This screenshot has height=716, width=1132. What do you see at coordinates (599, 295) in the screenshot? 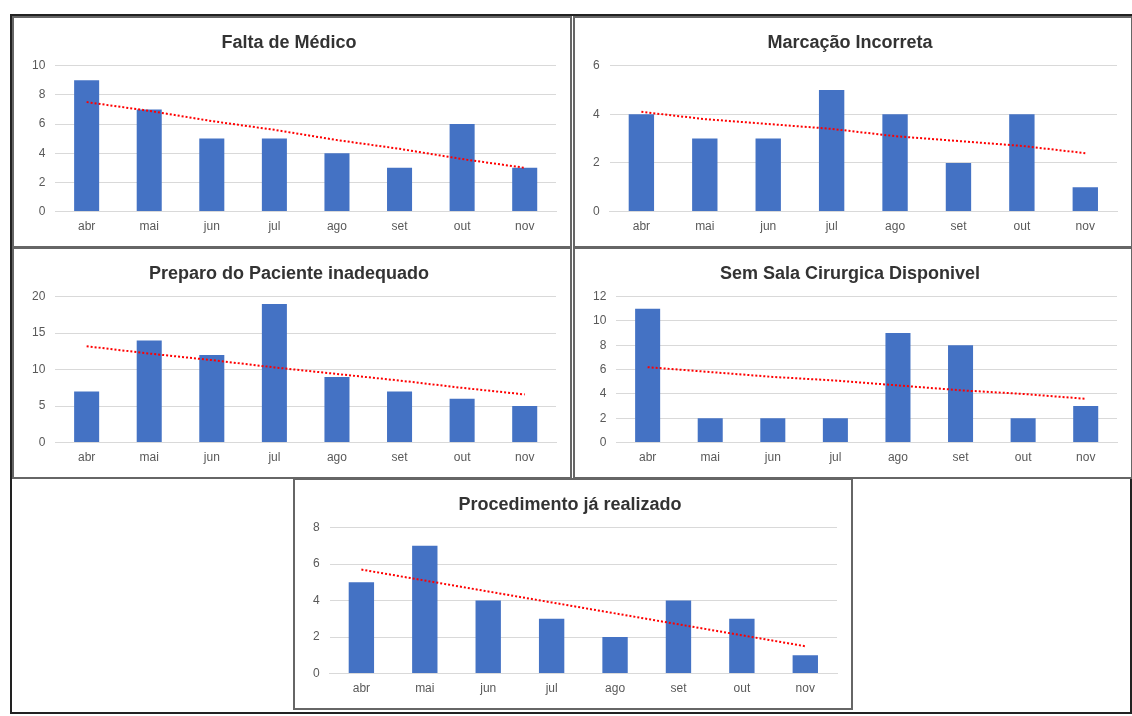
I see `y-tick-label: 12` at bounding box center [599, 295].